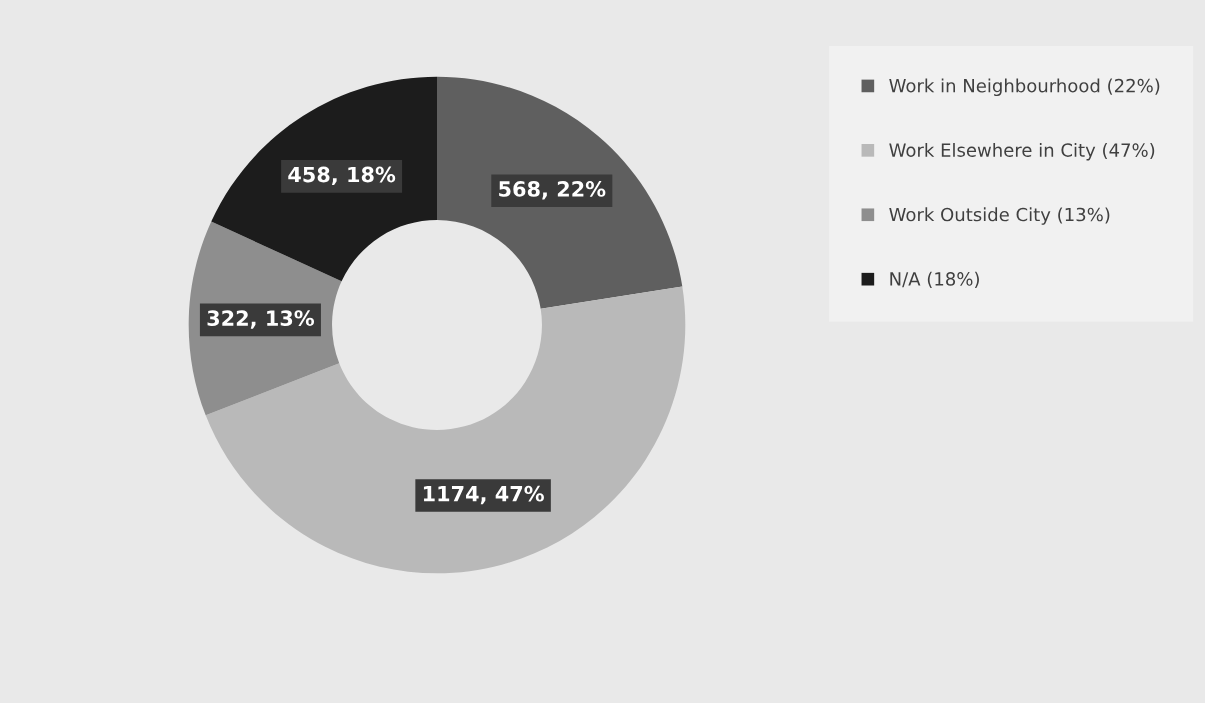 Image resolution: width=1205 pixels, height=703 pixels. I want to click on data-label: 322, 13%, so click(261, 319).